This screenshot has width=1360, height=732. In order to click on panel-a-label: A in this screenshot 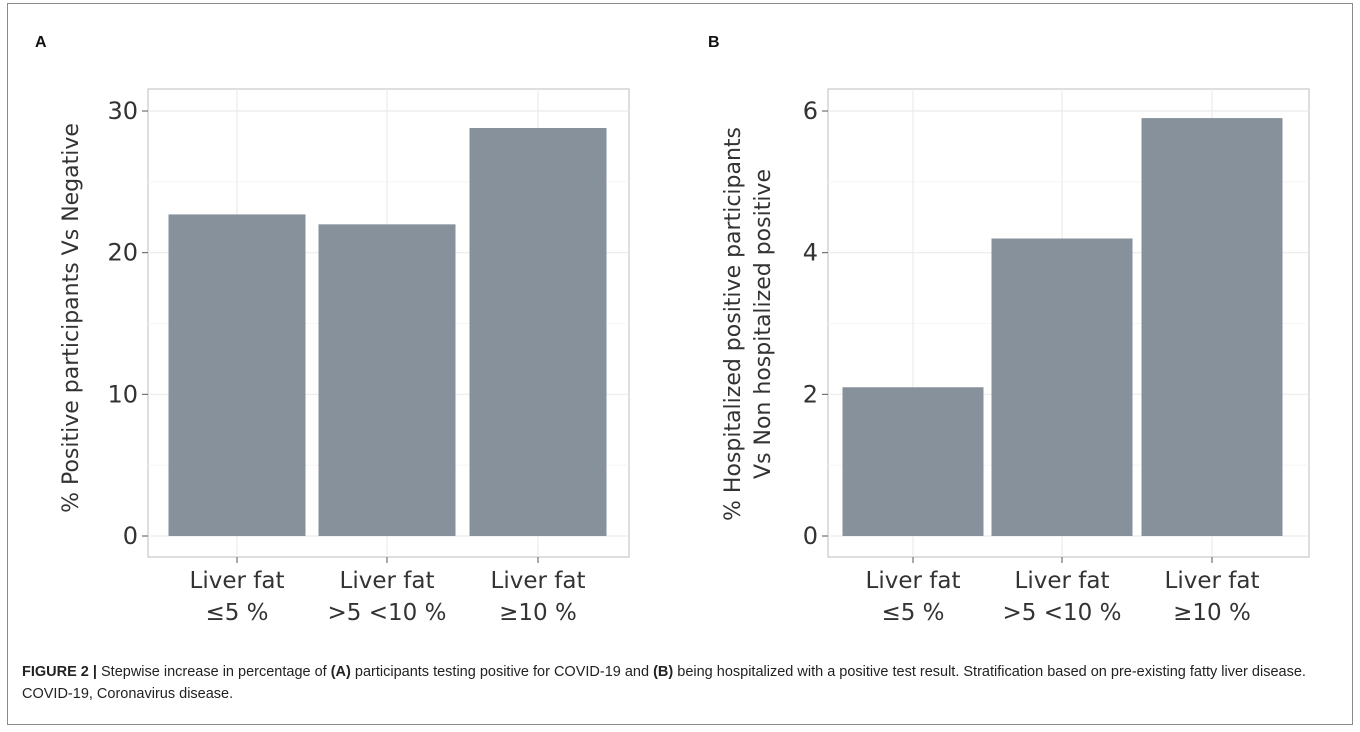, I will do `click(41, 42)`.